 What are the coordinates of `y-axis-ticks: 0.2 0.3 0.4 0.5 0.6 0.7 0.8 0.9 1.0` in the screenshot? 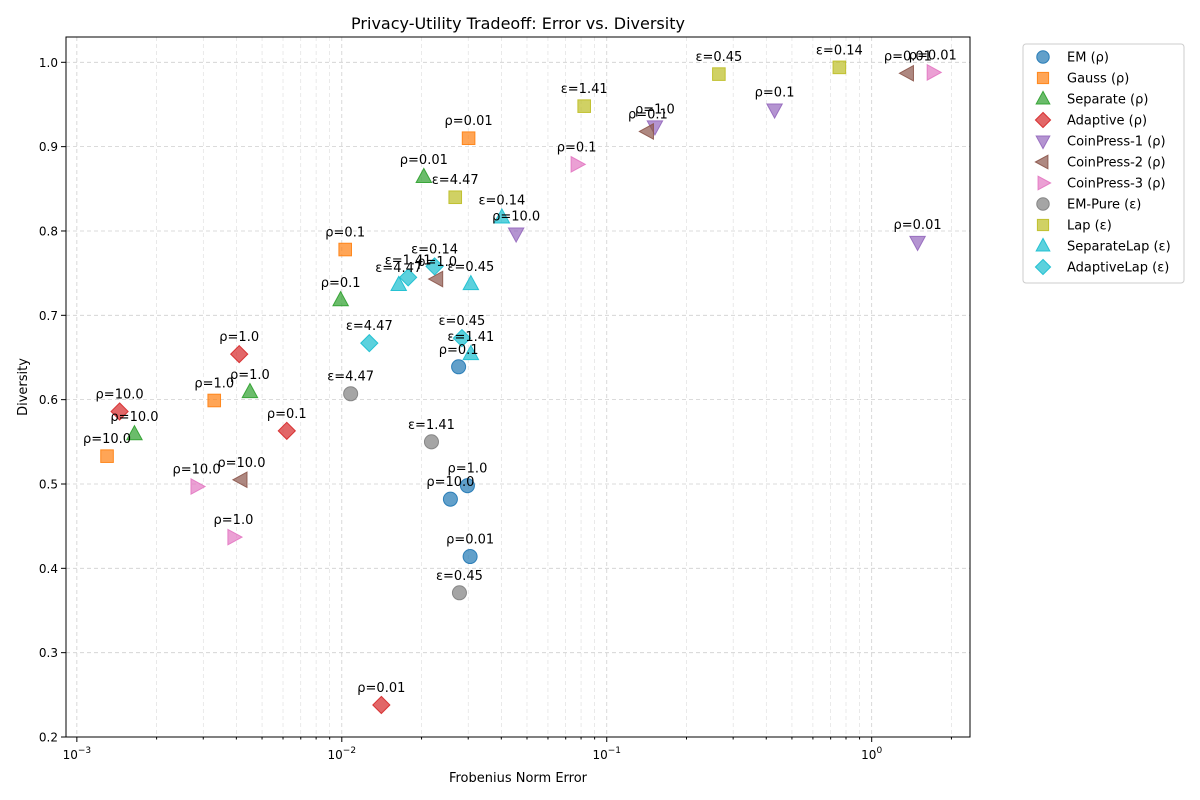 It's located at (52, 400).